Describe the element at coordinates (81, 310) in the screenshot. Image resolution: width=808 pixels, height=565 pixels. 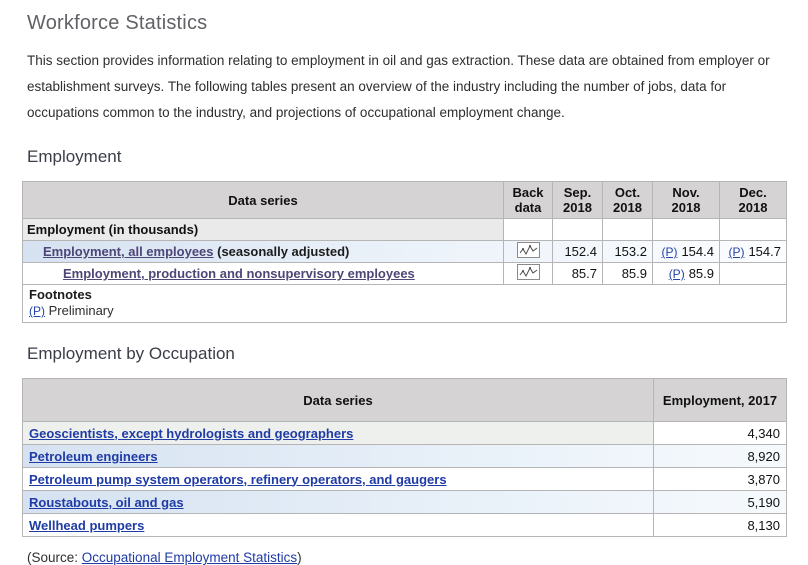
I see `footnote-text: Preliminary` at that location.